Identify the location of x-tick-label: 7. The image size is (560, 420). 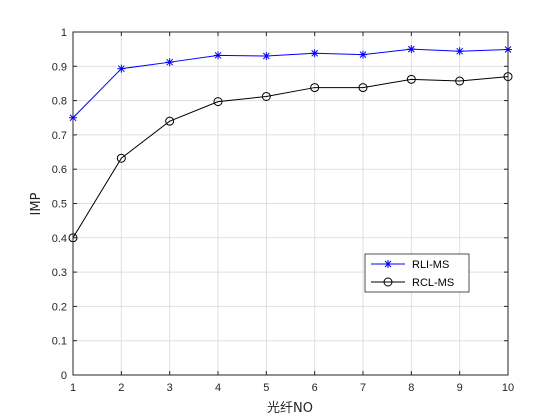
(363, 388).